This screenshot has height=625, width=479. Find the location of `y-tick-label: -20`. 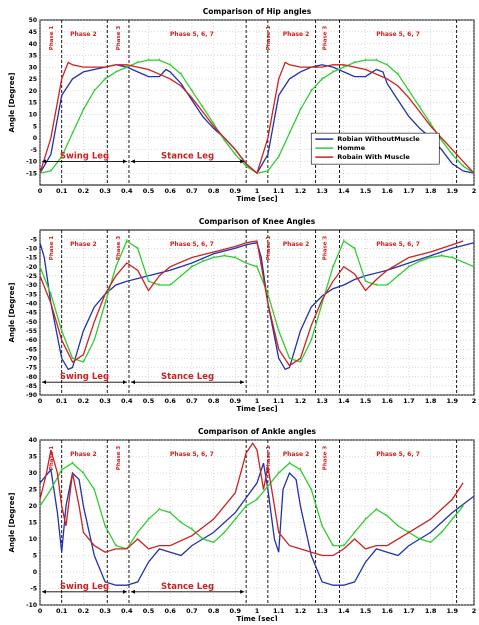

y-tick-label: -20 is located at coordinates (31, 267).